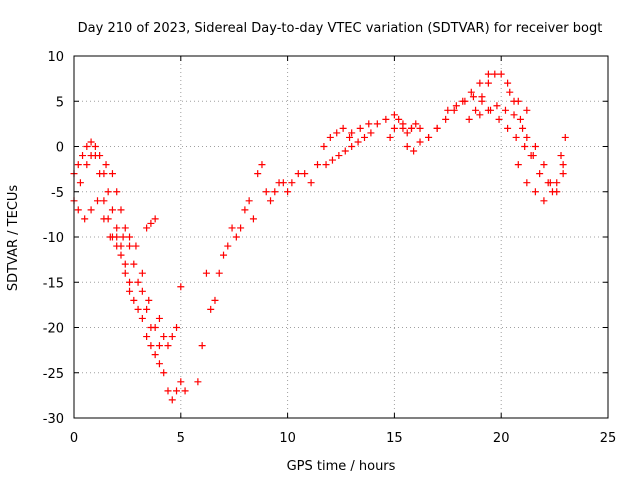 This screenshot has width=640, height=480. Describe the element at coordinates (501, 438) in the screenshot. I see `x-tick-label: 20` at that location.